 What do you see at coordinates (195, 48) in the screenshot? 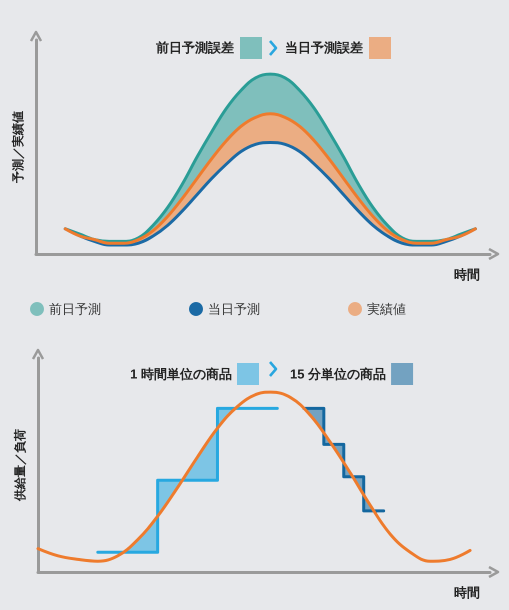
I see `text: 前日予測誤差` at bounding box center [195, 48].